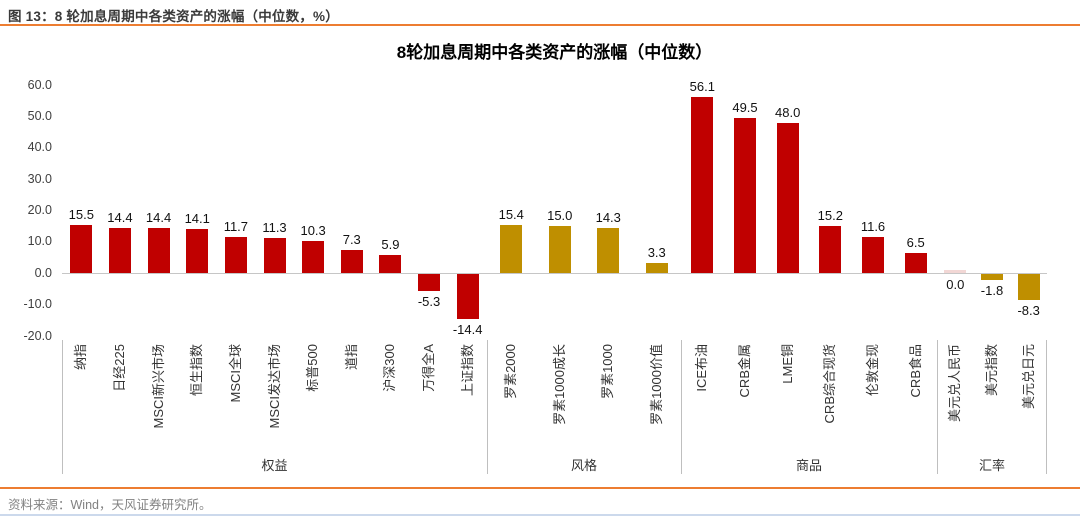 The image size is (1080, 516). What do you see at coordinates (110, 505) in the screenshot?
I see `data-source-note: 资料来源：Wind，天风证券研究所。` at bounding box center [110, 505].